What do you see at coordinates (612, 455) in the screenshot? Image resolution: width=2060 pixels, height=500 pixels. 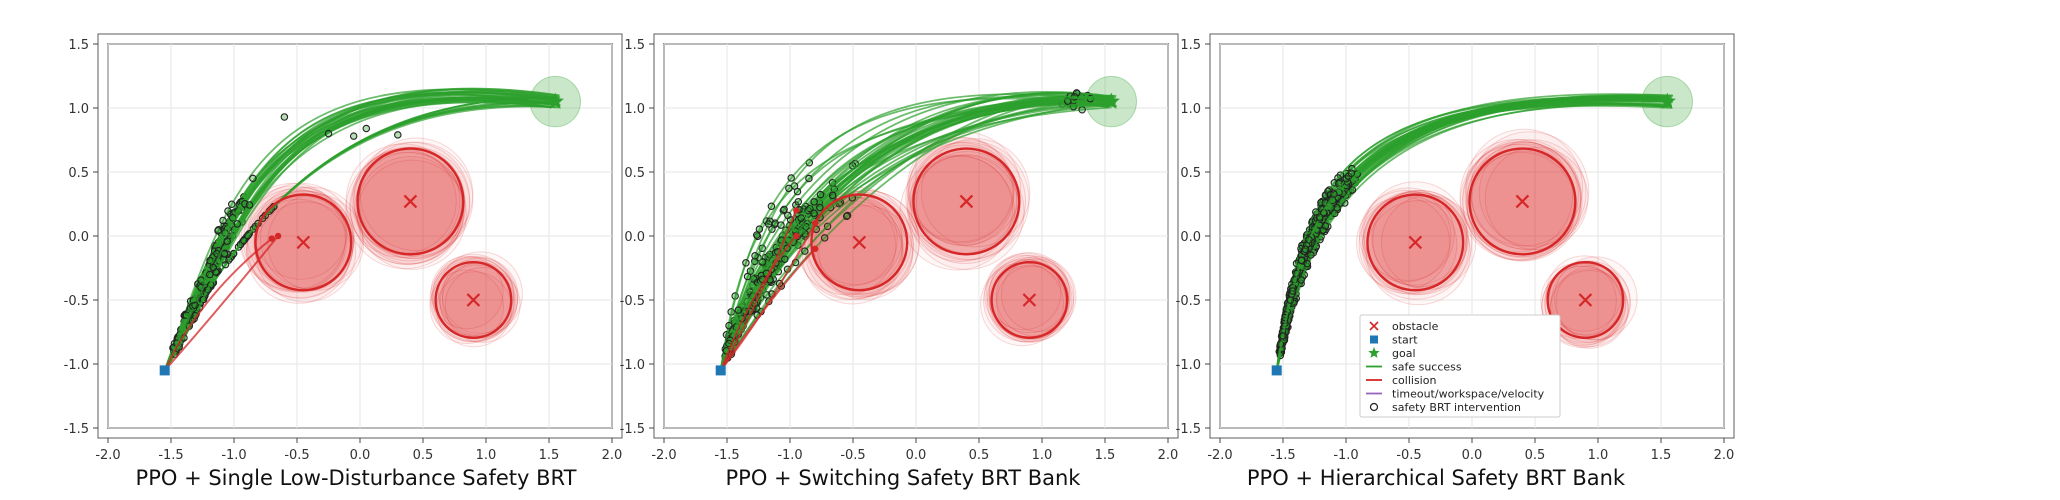 I see `x-tick-label: 2.0` at bounding box center [612, 455].